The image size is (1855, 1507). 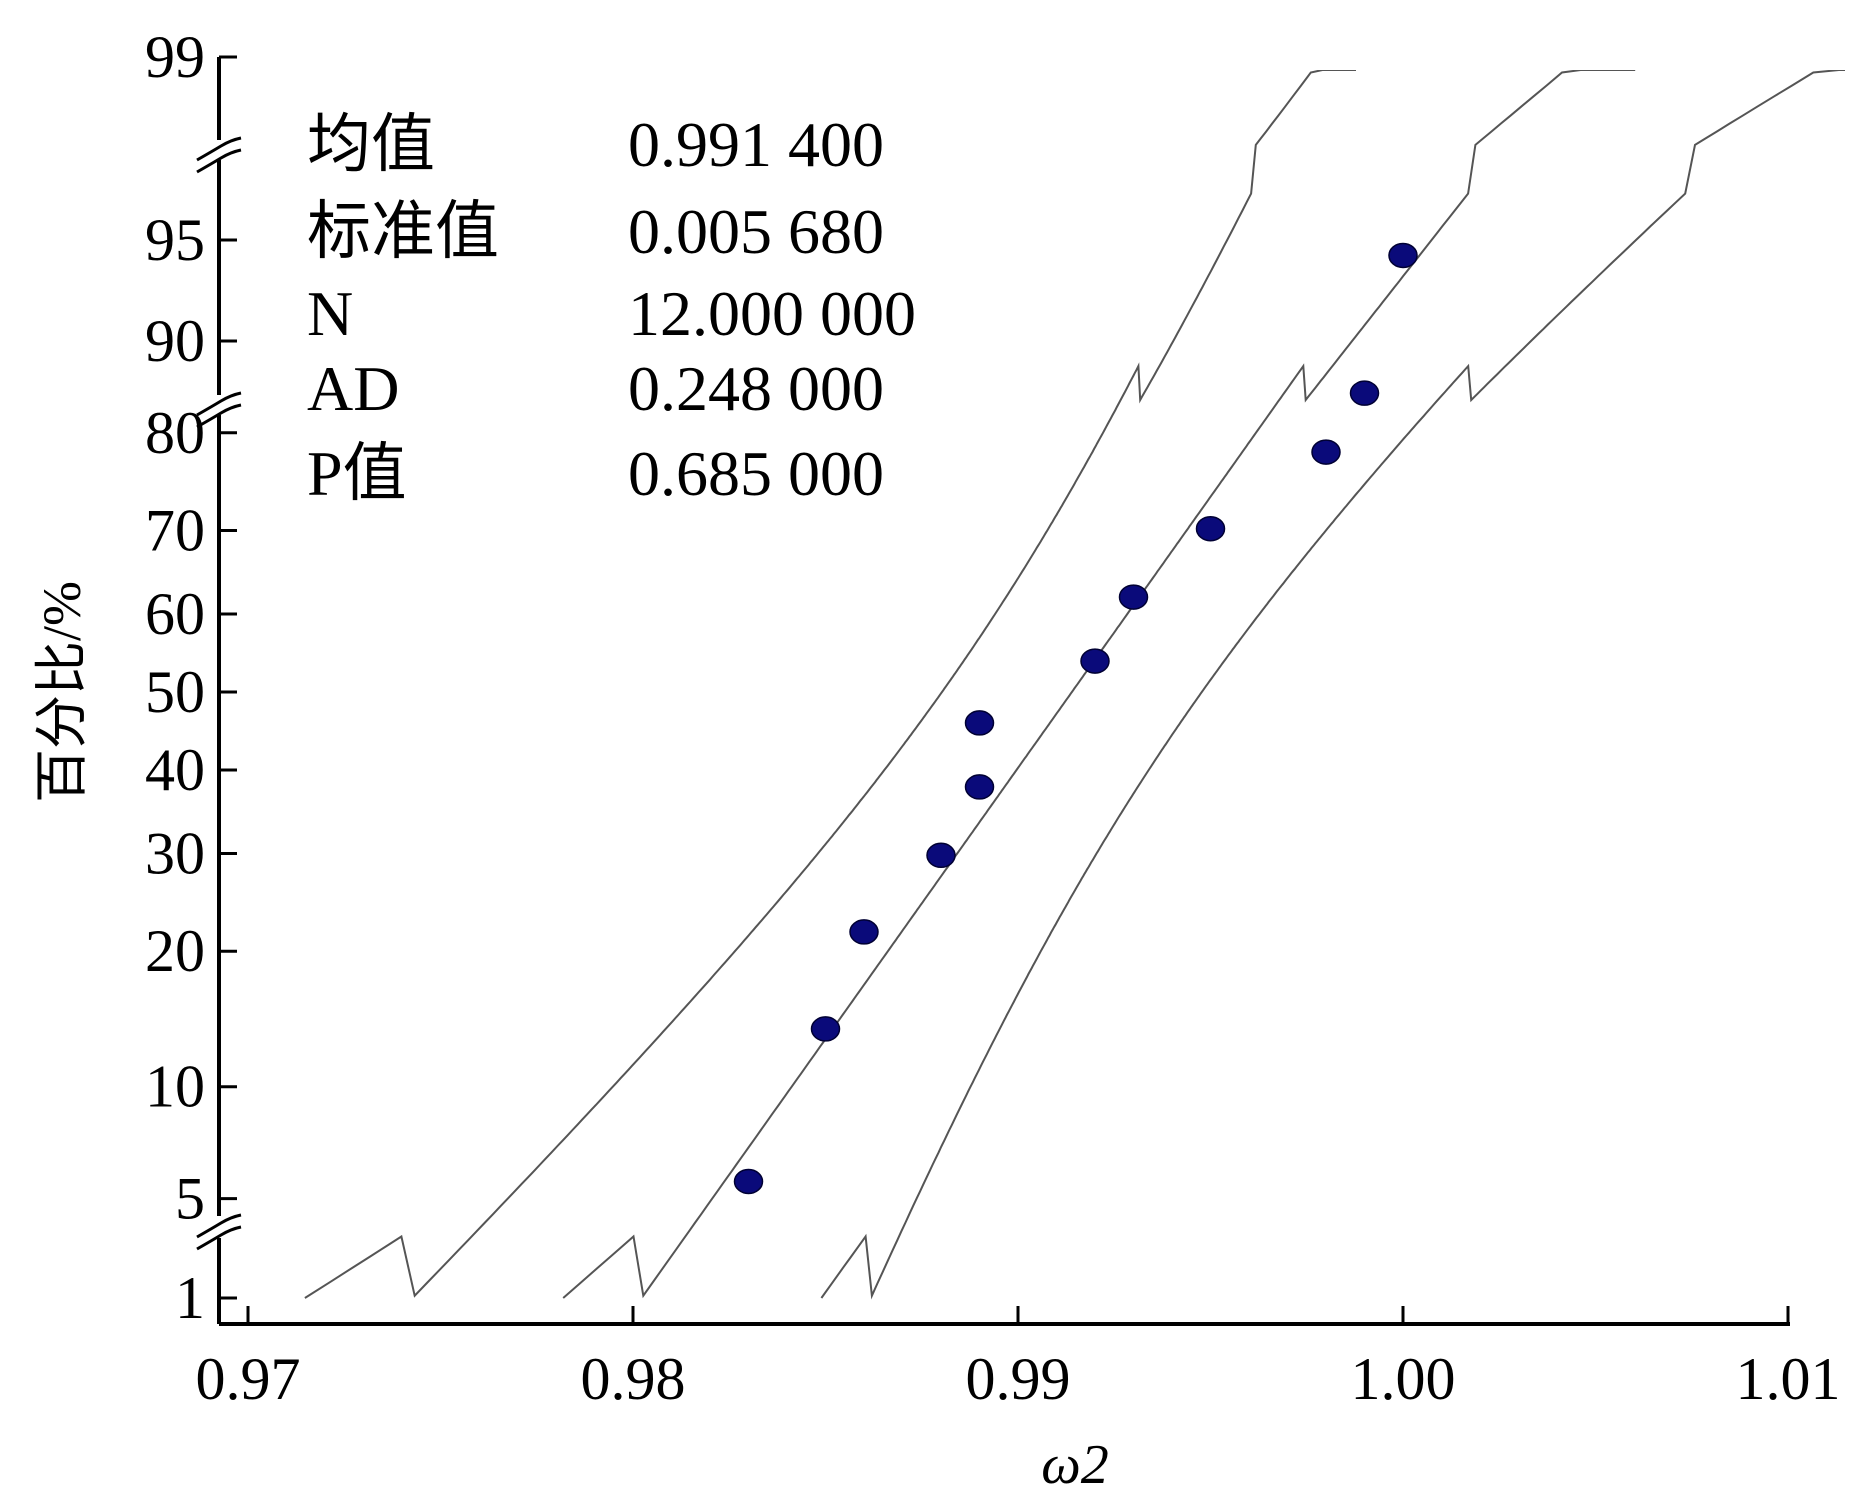 What do you see at coordinates (175, 854) in the screenshot?
I see `y-tick-label: 30` at bounding box center [175, 854].